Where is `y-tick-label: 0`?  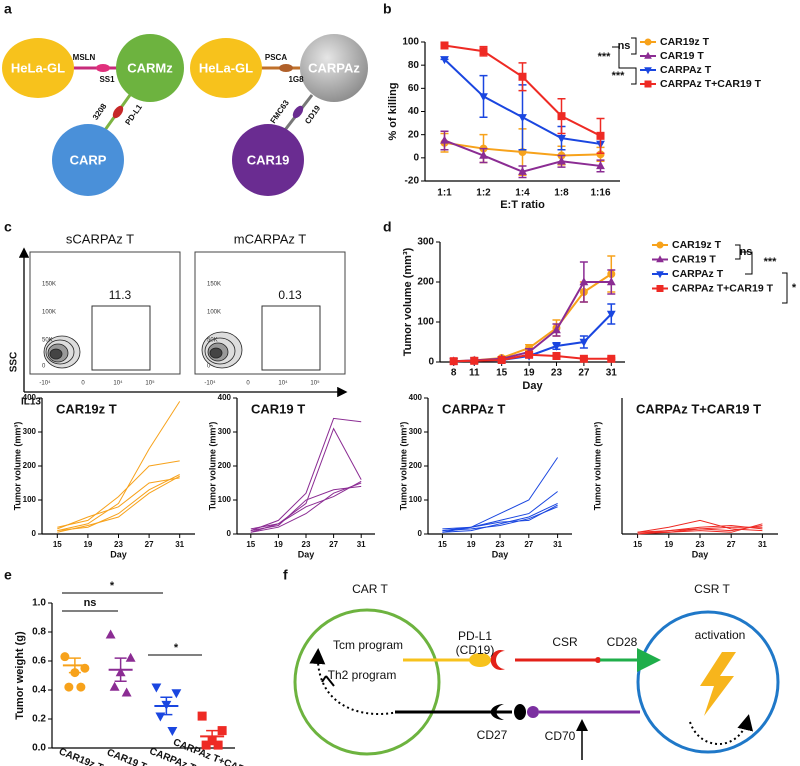
y-tick-label: 0 is located at coordinates (431, 362).